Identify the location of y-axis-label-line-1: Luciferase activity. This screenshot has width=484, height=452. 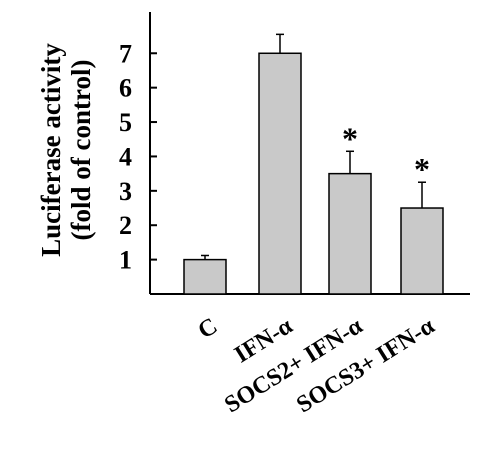
(51, 150).